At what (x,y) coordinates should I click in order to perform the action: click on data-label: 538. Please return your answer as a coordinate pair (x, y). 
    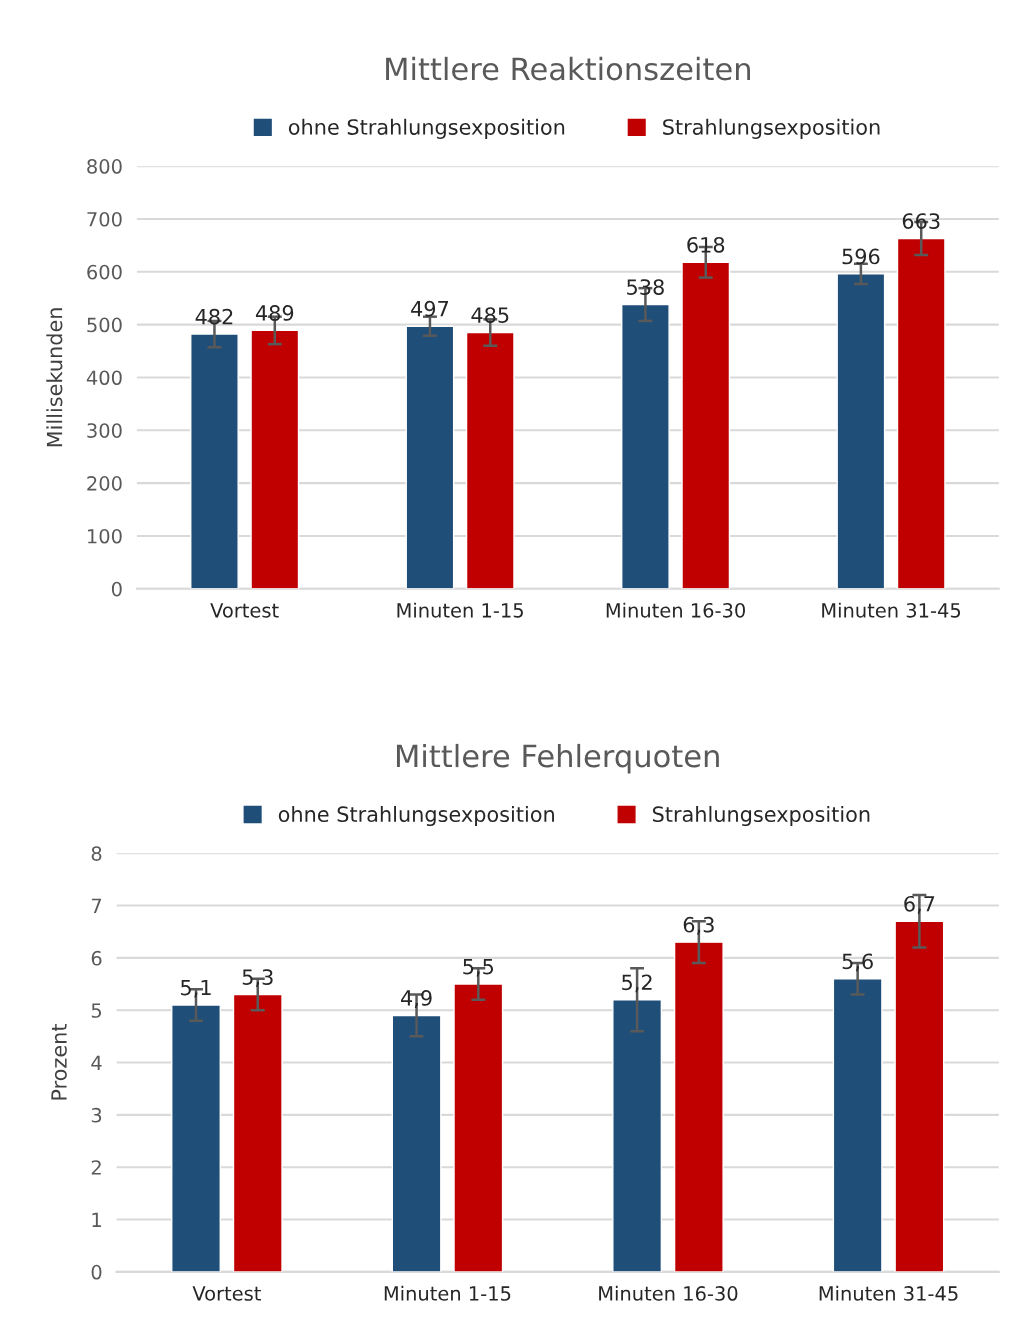
    Looking at the image, I should click on (645, 287).